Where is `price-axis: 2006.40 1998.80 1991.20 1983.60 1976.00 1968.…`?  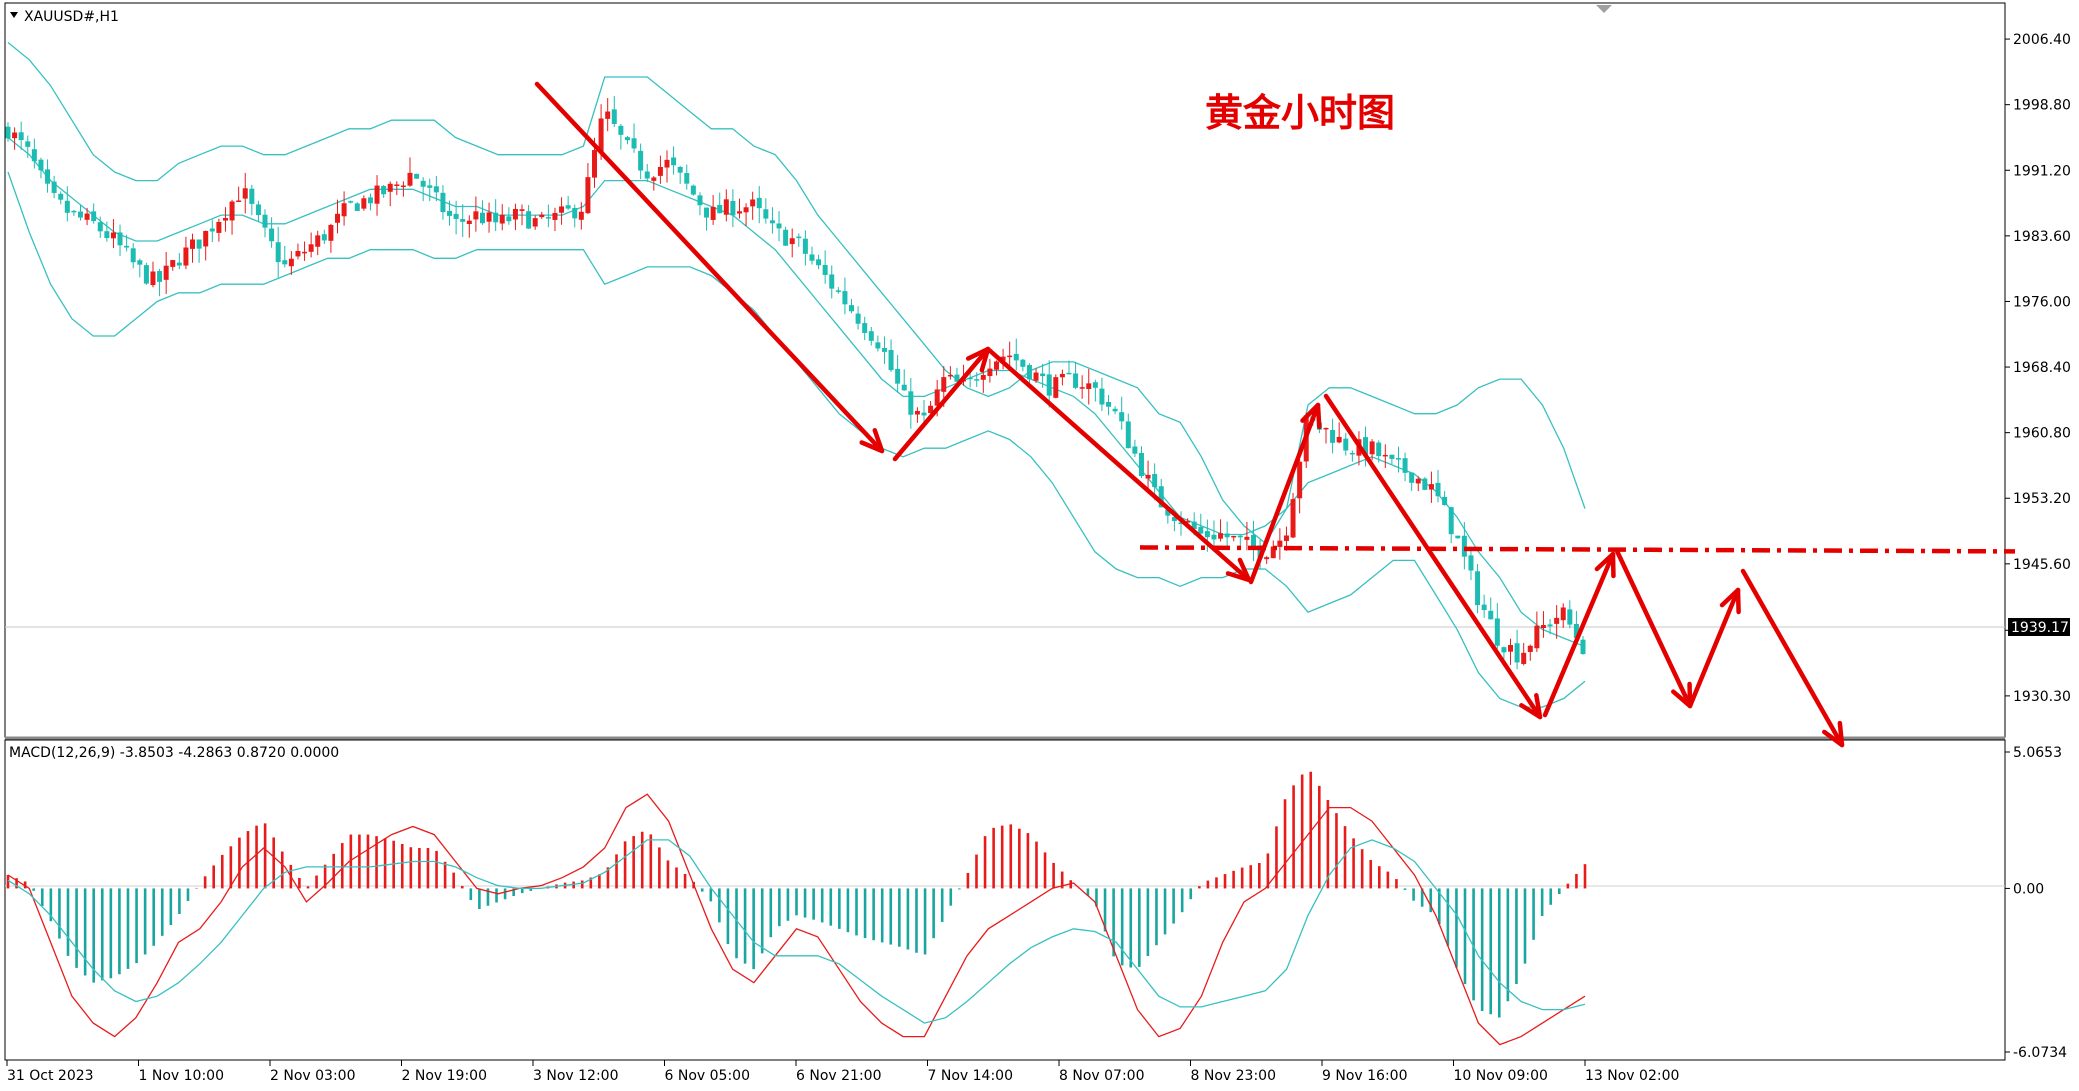 price-axis: 2006.40 1998.80 1991.20 1983.60 1976.00 1968.… is located at coordinates (2038, 368).